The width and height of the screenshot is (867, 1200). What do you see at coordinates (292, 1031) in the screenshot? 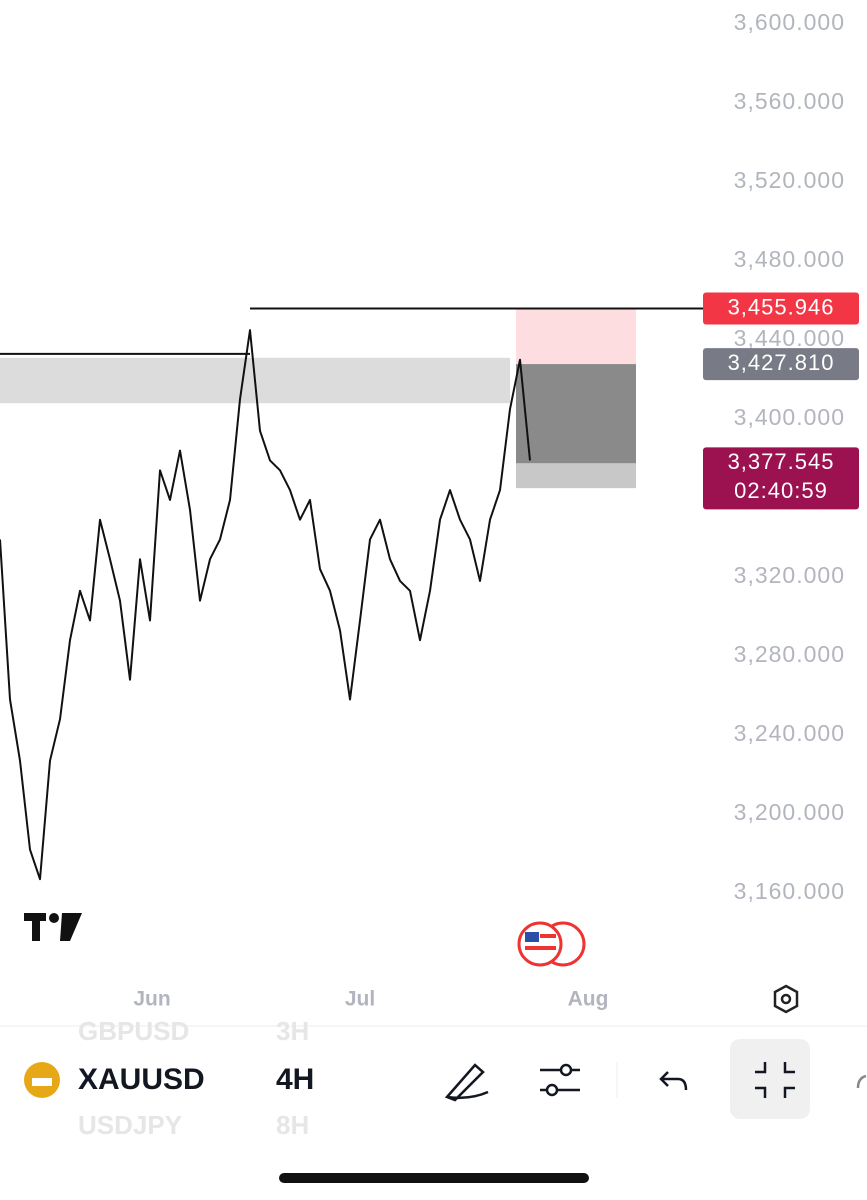
I see `prev-interval: 3H` at bounding box center [292, 1031].